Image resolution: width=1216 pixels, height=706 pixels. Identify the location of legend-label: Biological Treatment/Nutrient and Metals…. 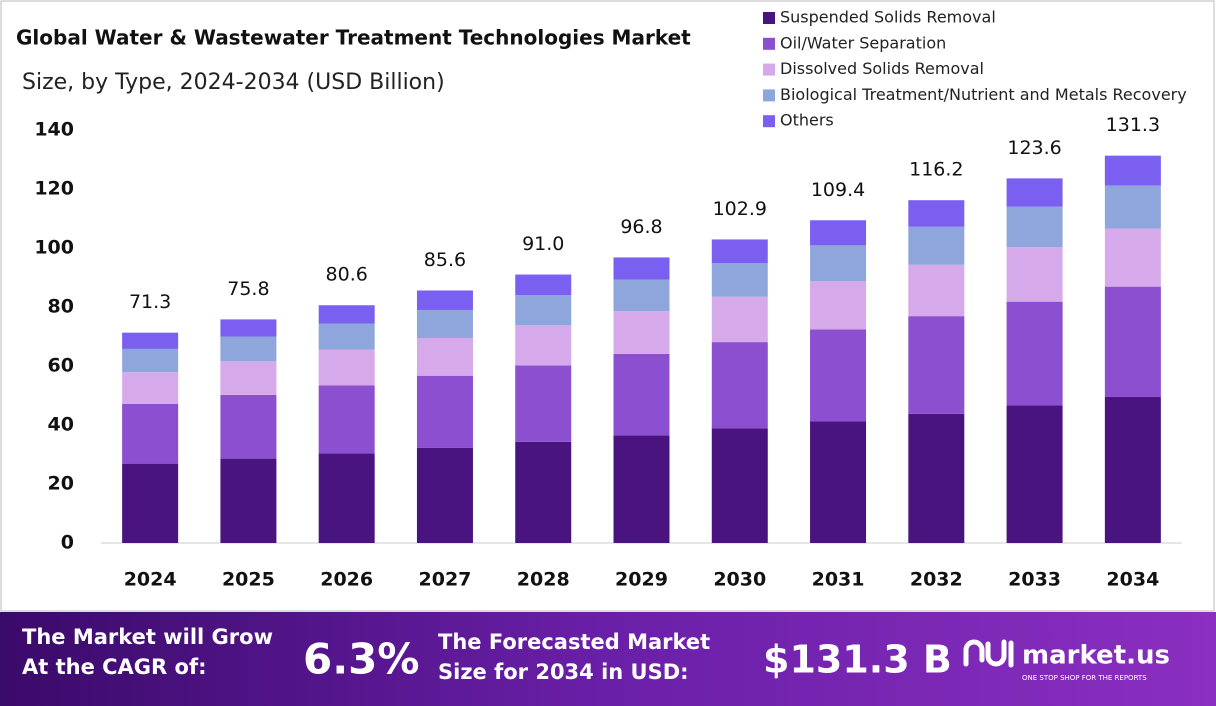
(983, 94).